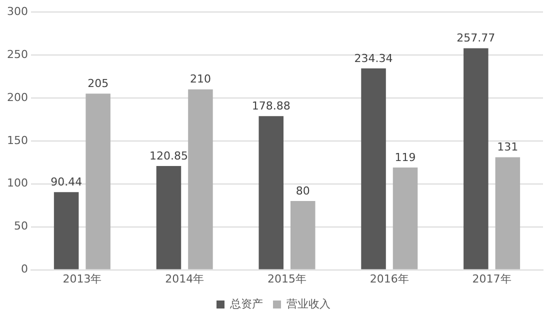 This screenshot has width=555, height=324. I want to click on data-label: 178.88, so click(271, 105).